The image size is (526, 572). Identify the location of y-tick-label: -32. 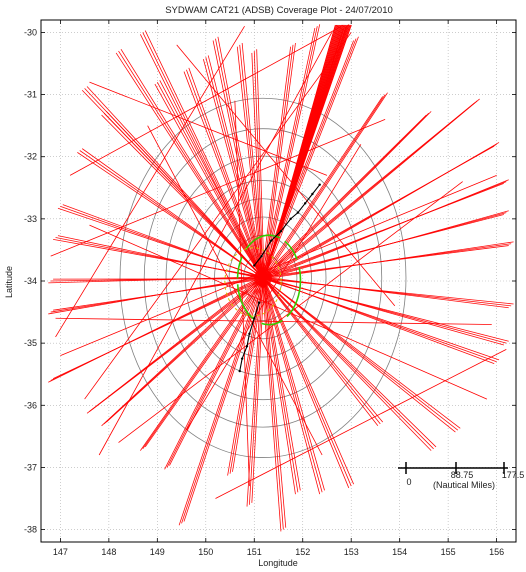
(30, 157).